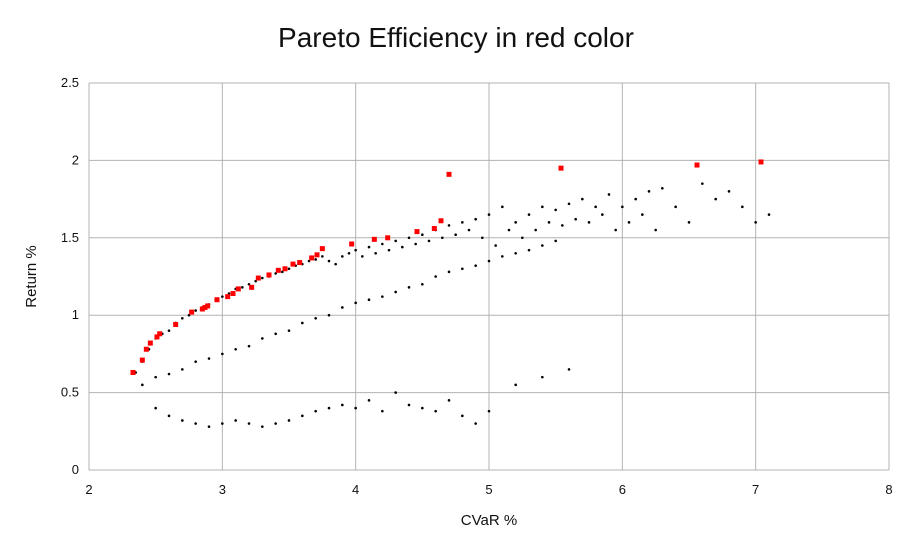  What do you see at coordinates (75, 314) in the screenshot?
I see `y-tick-label: 1` at bounding box center [75, 314].